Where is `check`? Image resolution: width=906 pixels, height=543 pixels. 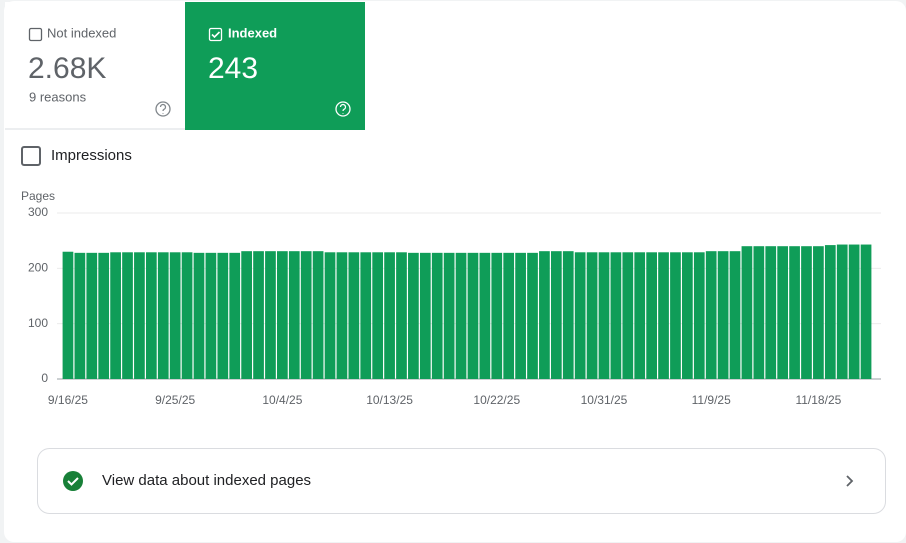
check is located at coordinates (216, 35).